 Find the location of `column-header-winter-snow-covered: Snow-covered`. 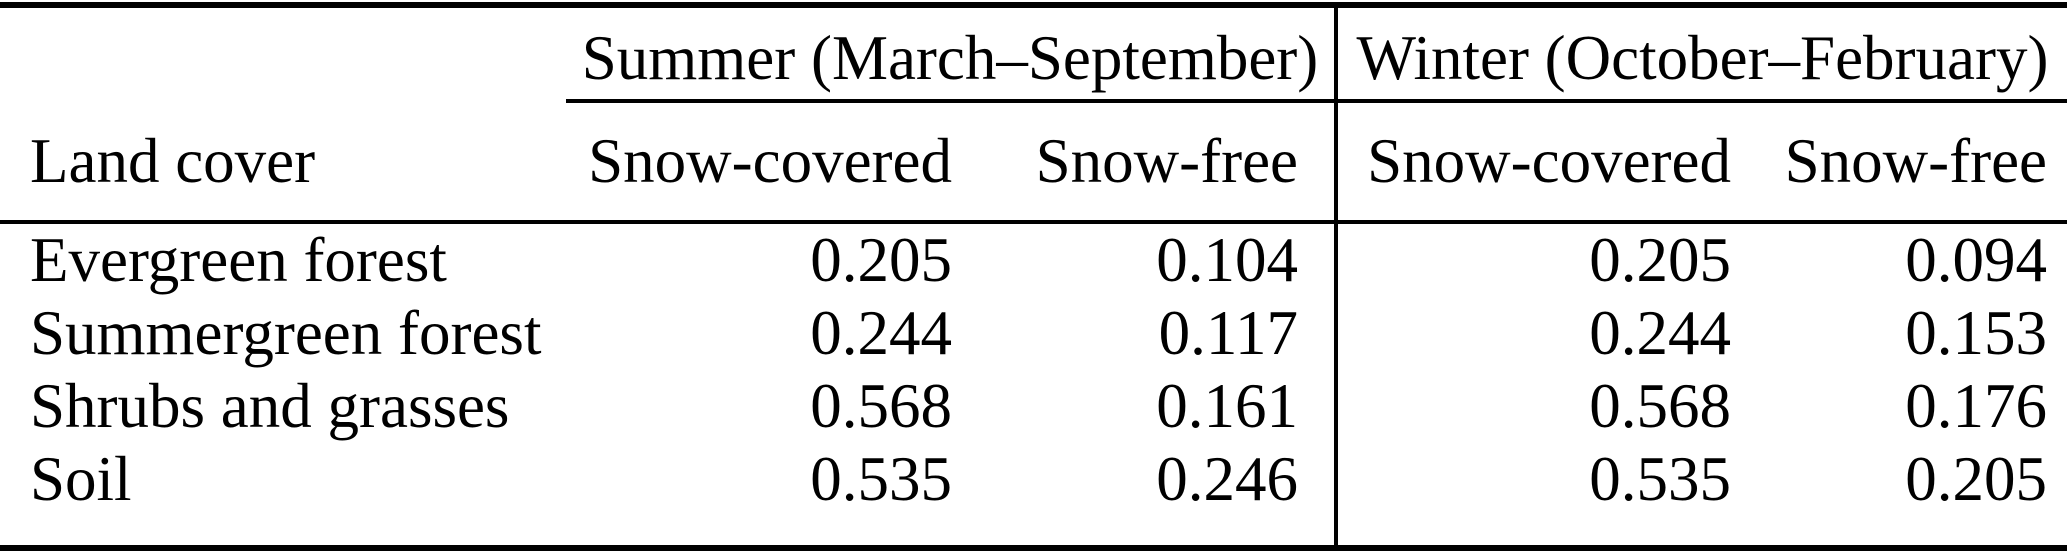

column-header-winter-snow-covered: Snow-covered is located at coordinates (1550, 163).